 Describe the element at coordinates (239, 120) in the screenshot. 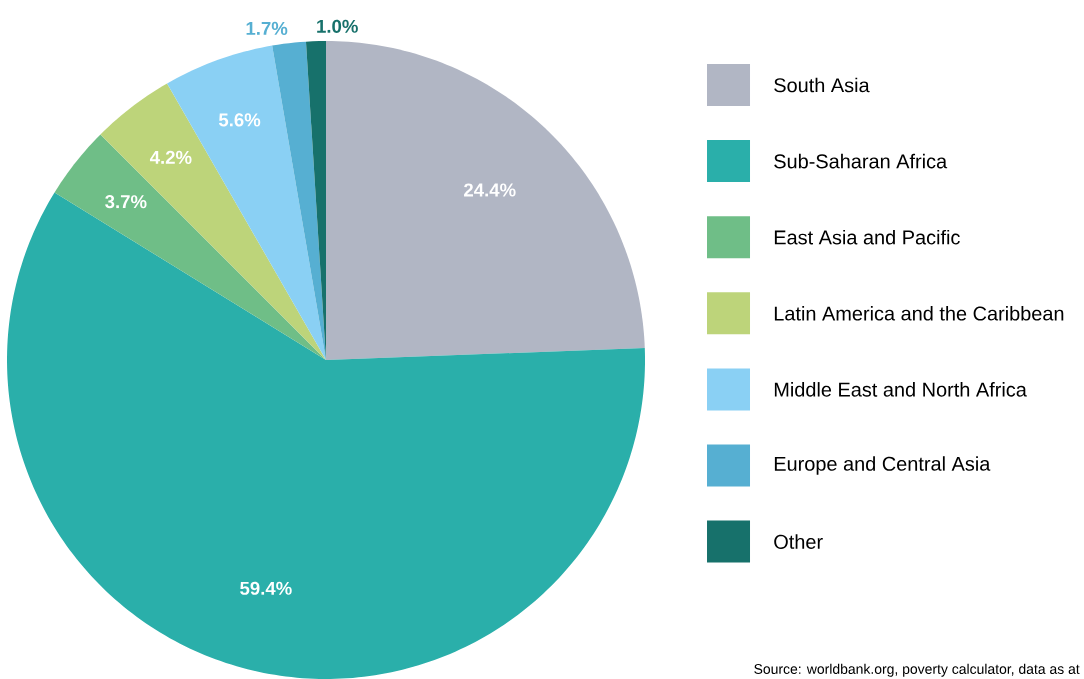

I see `data-label: 5.6%` at that location.